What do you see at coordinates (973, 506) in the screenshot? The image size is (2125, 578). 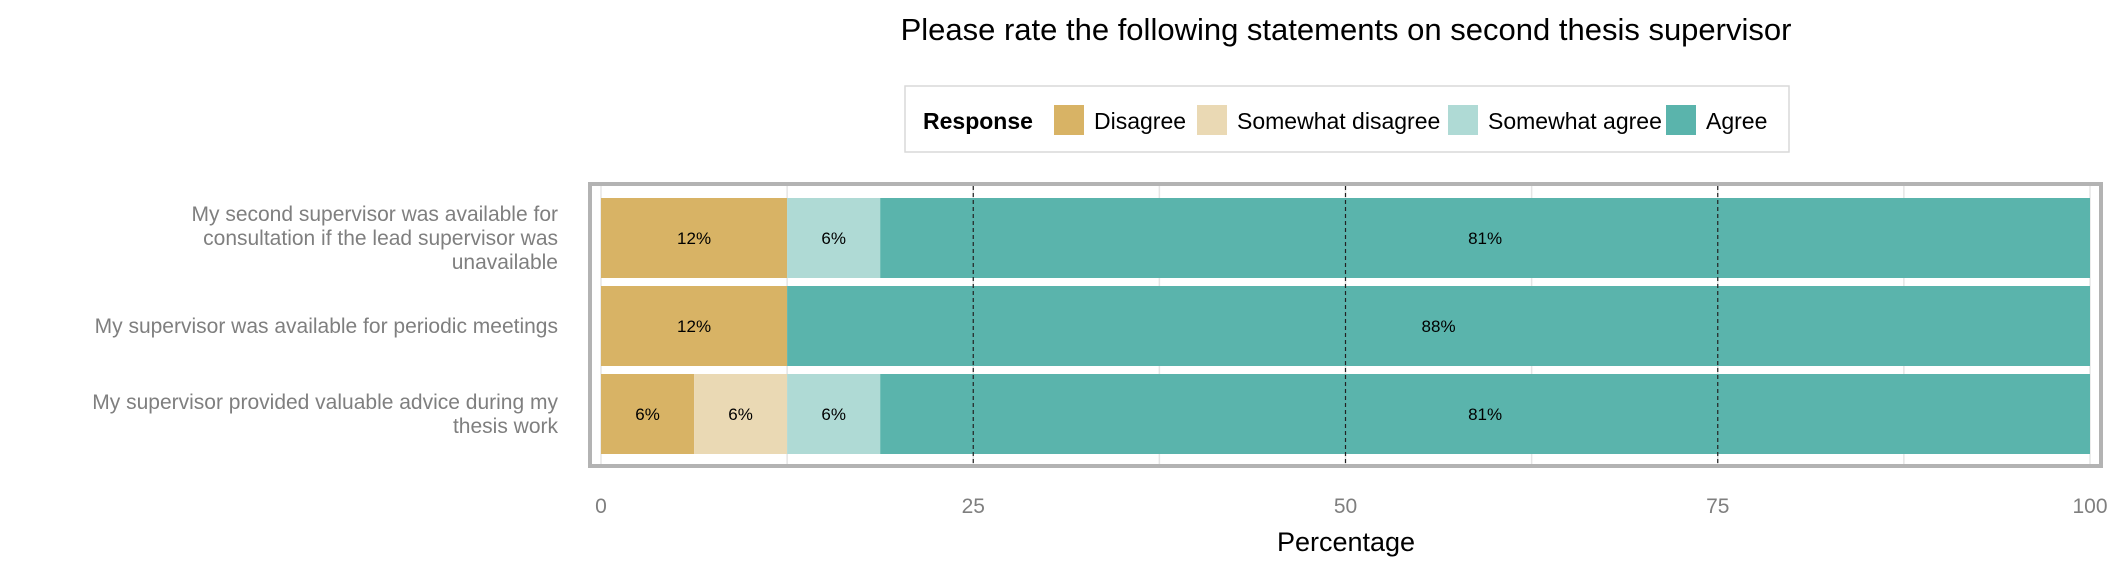 I see `x-tick-label-1: 25` at bounding box center [973, 506].